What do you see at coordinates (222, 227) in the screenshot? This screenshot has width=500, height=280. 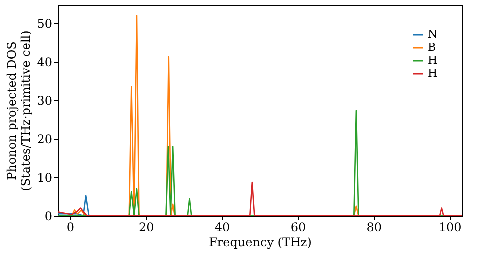 I see `x-tick-label: 40` at bounding box center [222, 227].